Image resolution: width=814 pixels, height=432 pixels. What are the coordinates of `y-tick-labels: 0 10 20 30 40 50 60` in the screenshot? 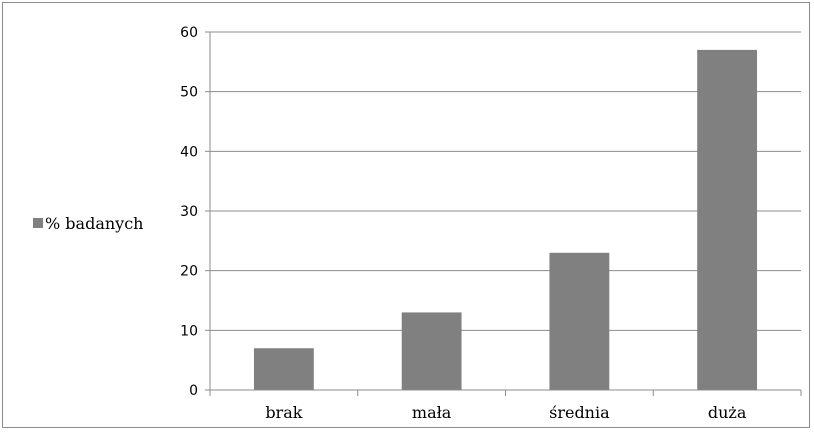 It's located at (189, 212).